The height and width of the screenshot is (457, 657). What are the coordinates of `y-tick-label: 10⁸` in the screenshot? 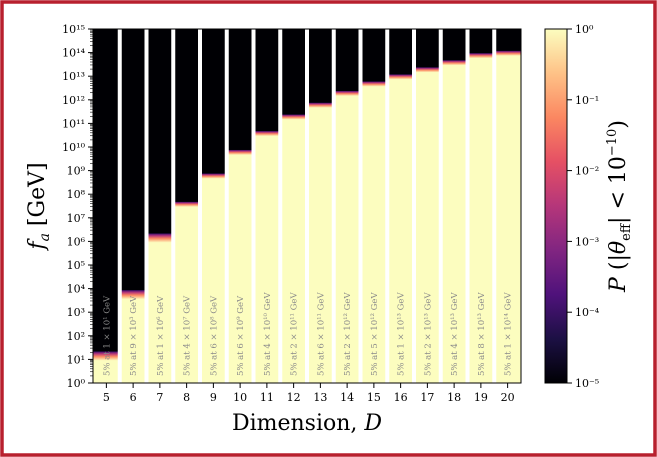 It's located at (76, 194).